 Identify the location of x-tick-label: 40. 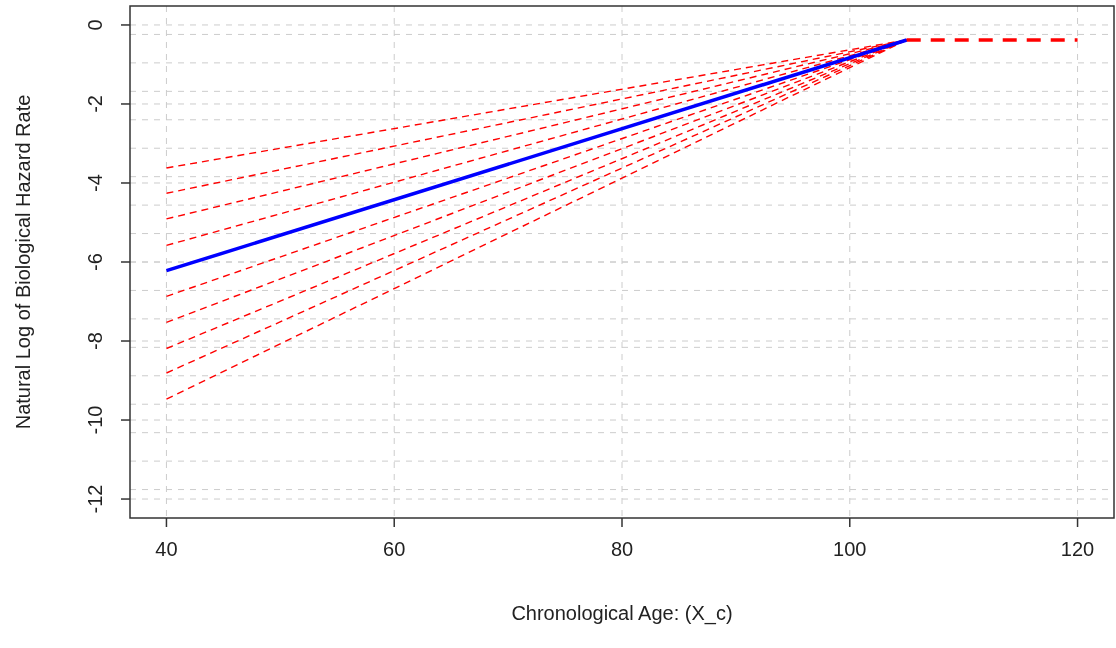
(166, 549).